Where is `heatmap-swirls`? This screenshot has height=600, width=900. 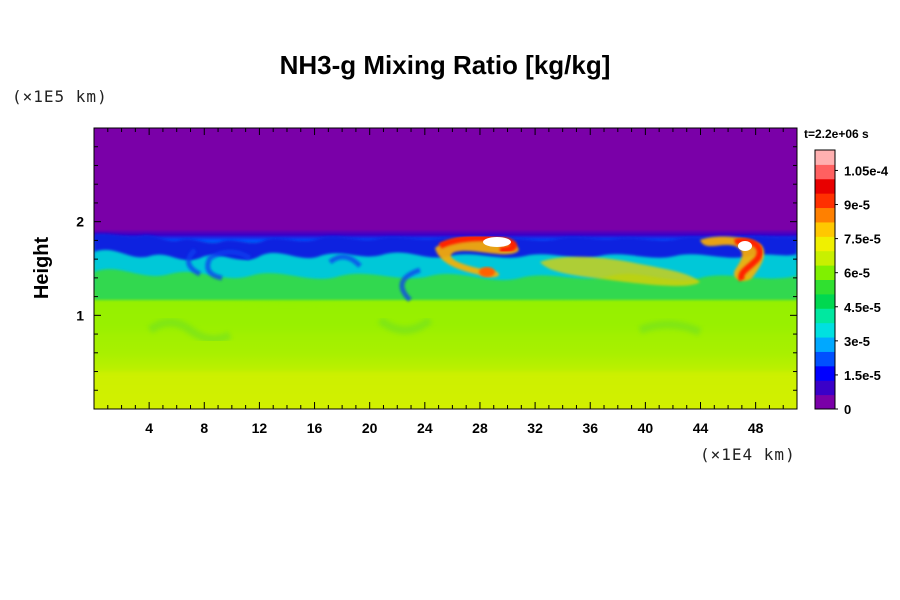
heatmap-swirls is located at coordinates (303, 275).